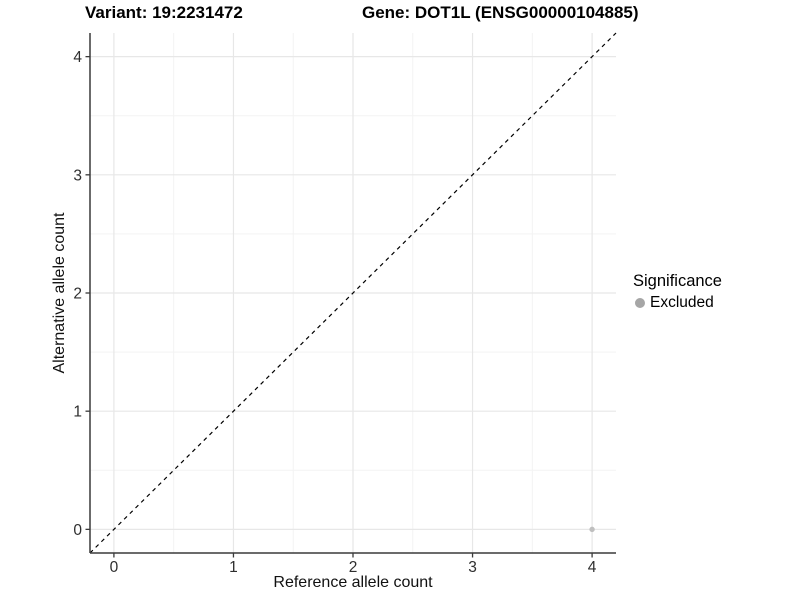 The width and height of the screenshot is (800, 600). What do you see at coordinates (164, 12) in the screenshot?
I see `plot-title-variant: Variant: 19:2231472` at bounding box center [164, 12].